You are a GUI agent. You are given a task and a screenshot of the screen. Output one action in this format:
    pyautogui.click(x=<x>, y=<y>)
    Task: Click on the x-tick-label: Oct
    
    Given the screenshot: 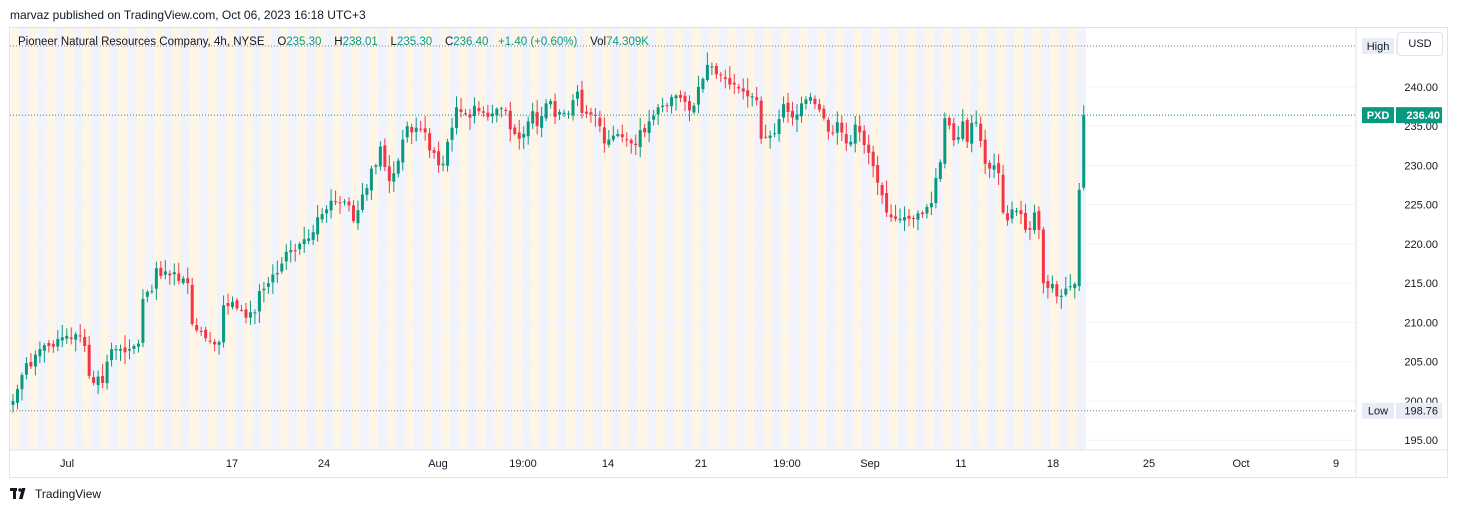 What is the action you would take?
    pyautogui.click(x=1240, y=464)
    